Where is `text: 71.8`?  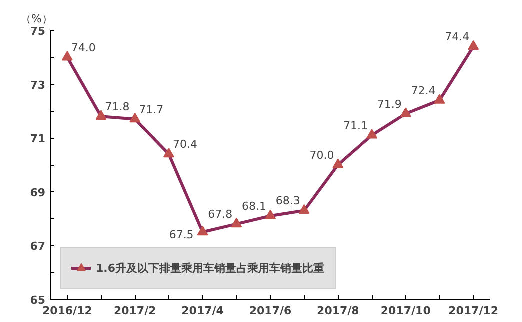 text: 71.8 is located at coordinates (117, 107).